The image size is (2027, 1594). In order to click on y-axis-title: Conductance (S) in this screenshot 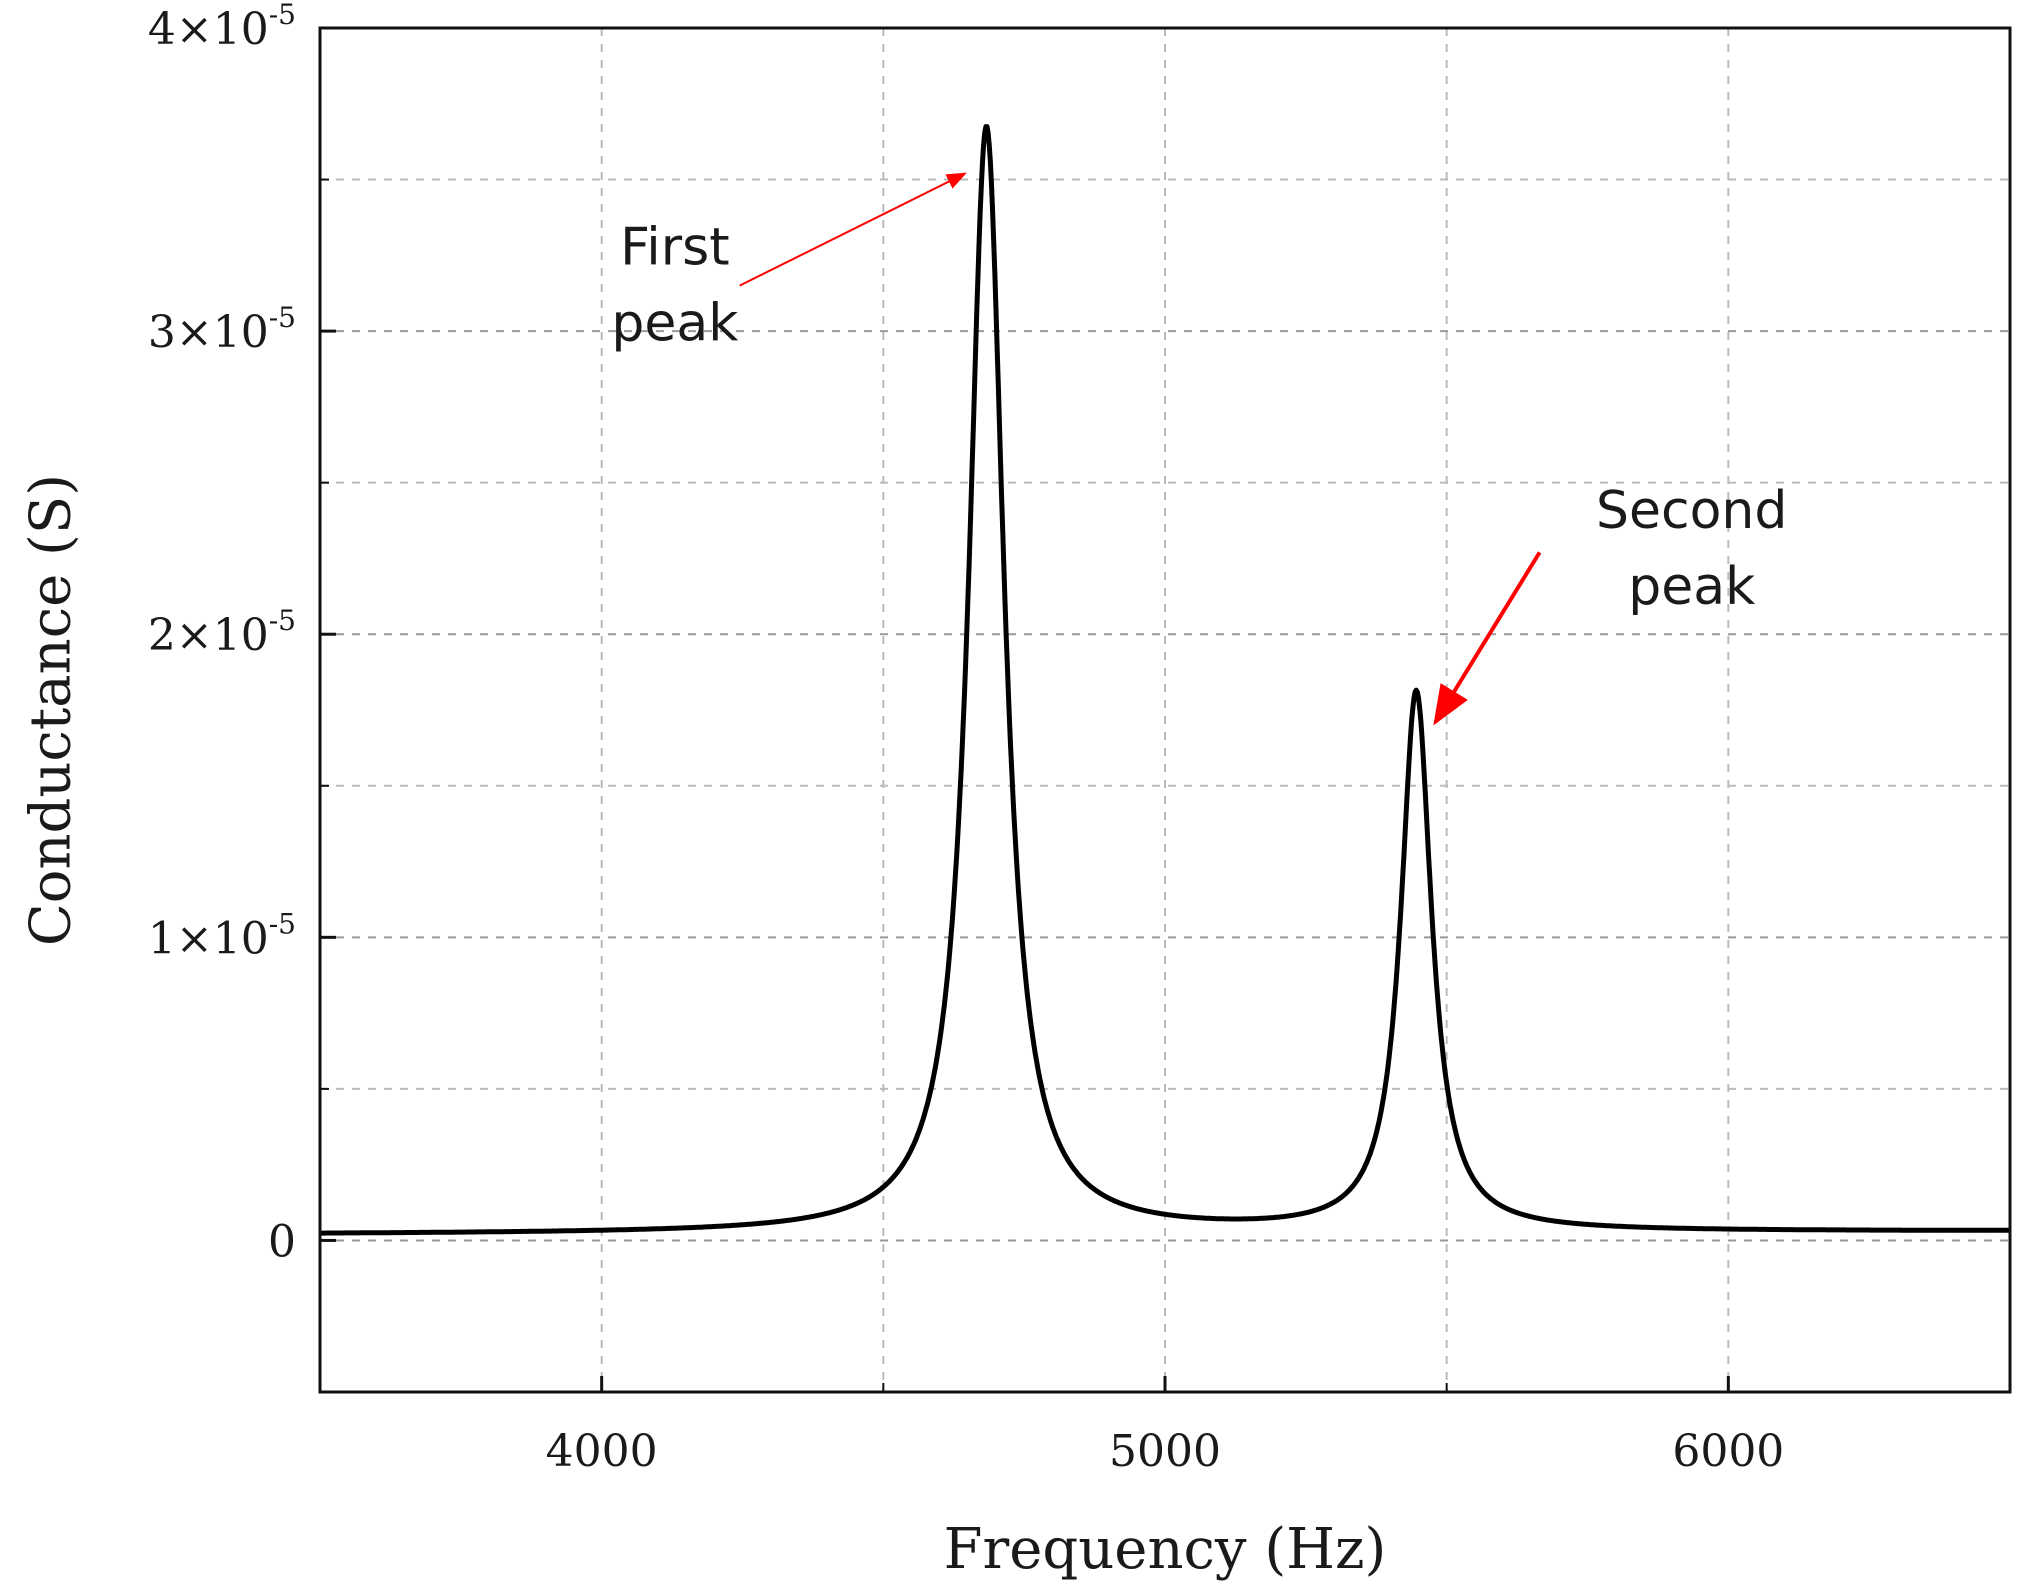, I will do `click(51, 710)`.